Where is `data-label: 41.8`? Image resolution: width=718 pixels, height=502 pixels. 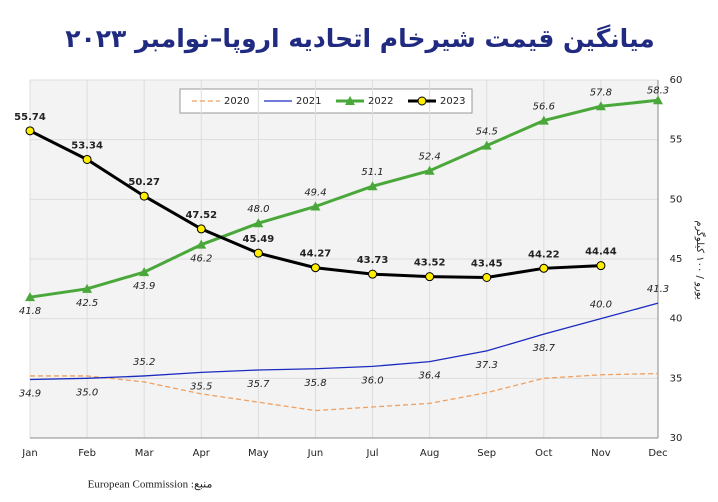
data-label: 41.8 is located at coordinates (30, 311).